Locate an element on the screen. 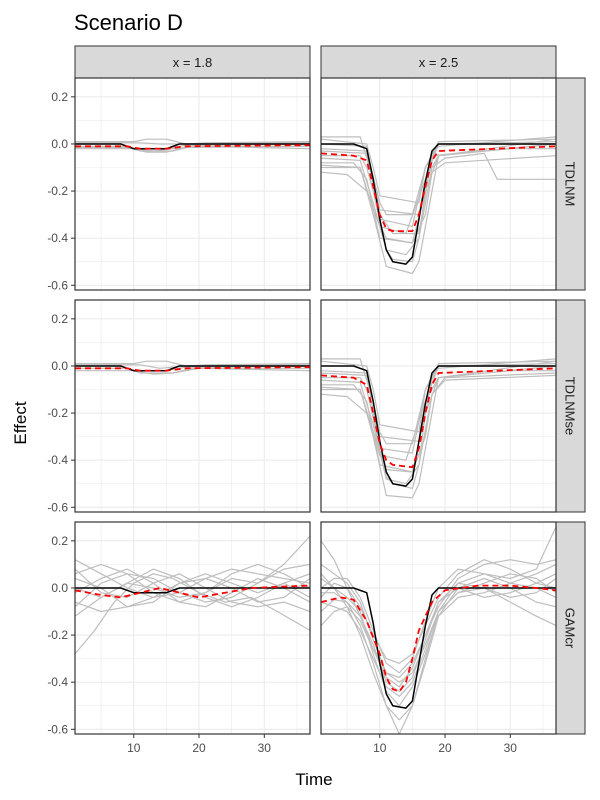  chart-title: Scenario D is located at coordinates (128, 22).